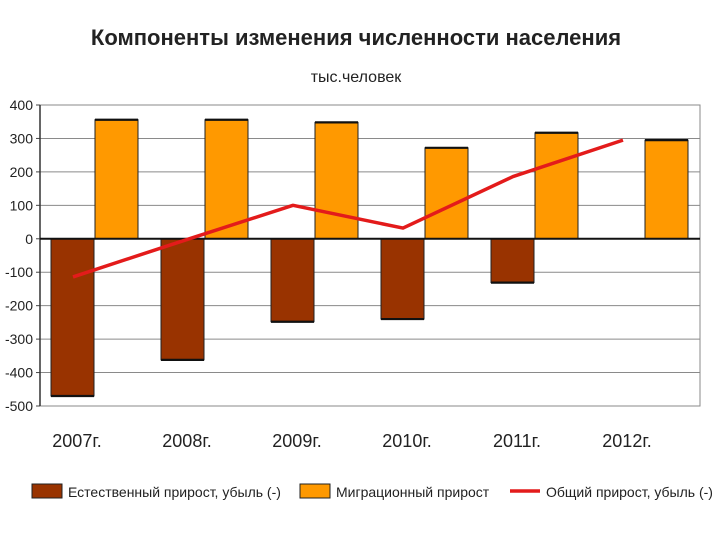  Describe the element at coordinates (19, 406) in the screenshot. I see `y-tick-label: -500` at that location.